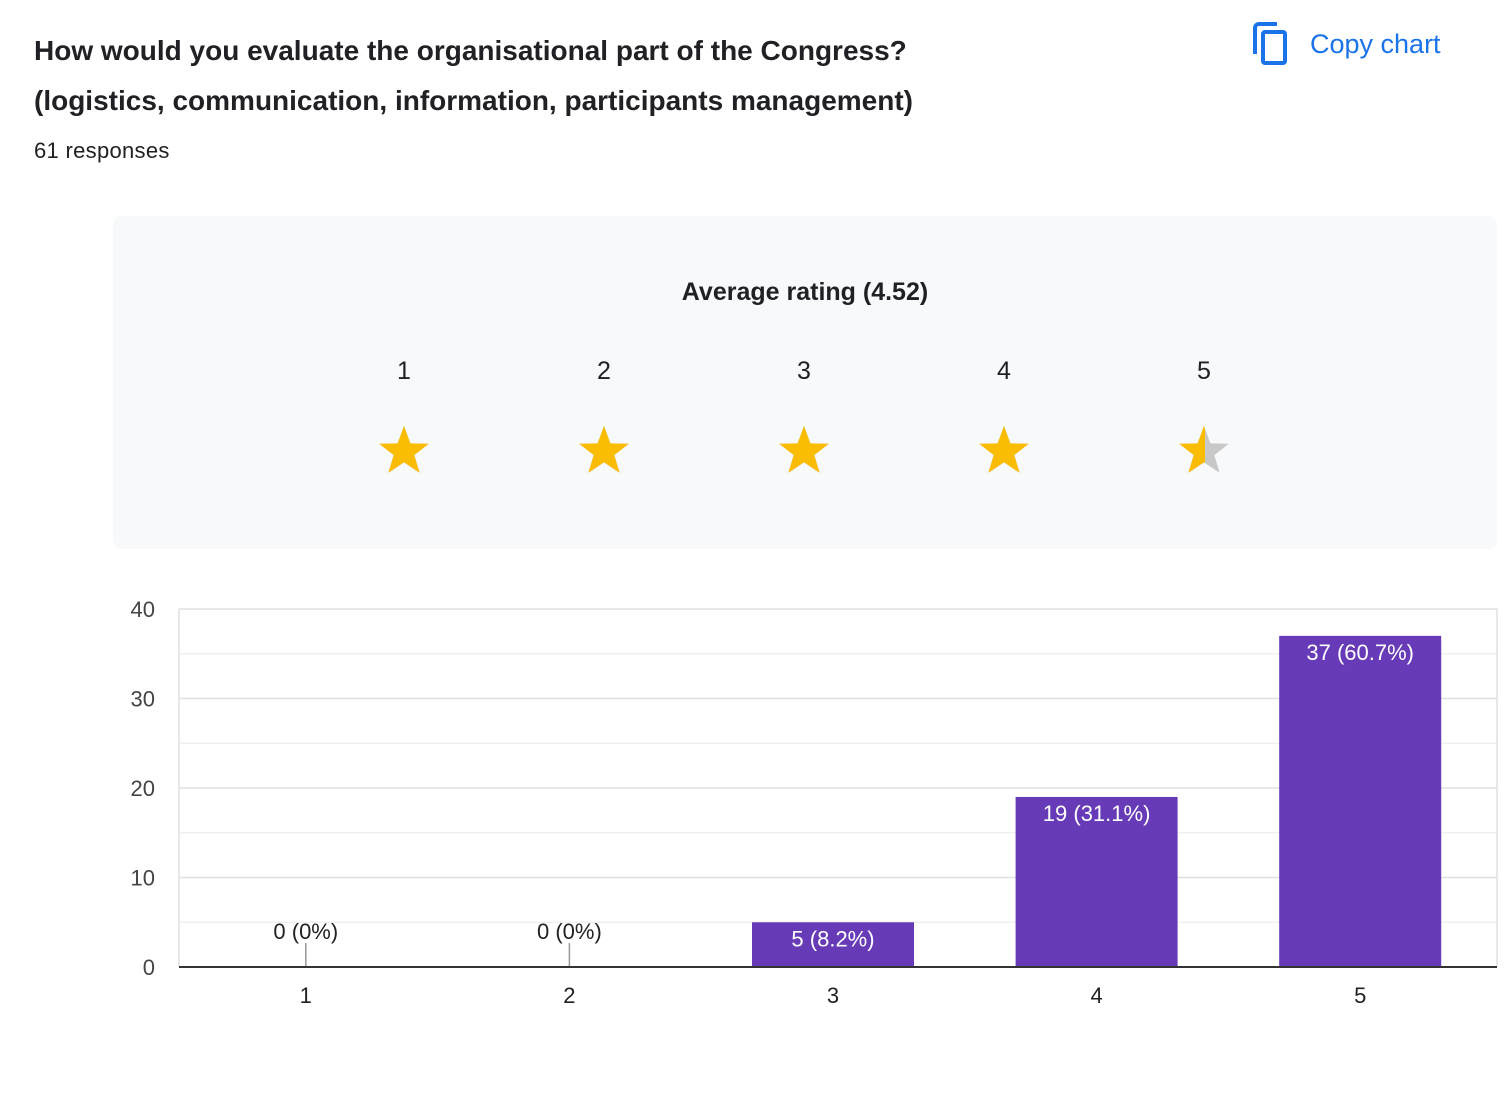 This screenshot has height=1094, width=1510. What do you see at coordinates (804, 417) in the screenshot?
I see `star-rating-3: 3` at bounding box center [804, 417].